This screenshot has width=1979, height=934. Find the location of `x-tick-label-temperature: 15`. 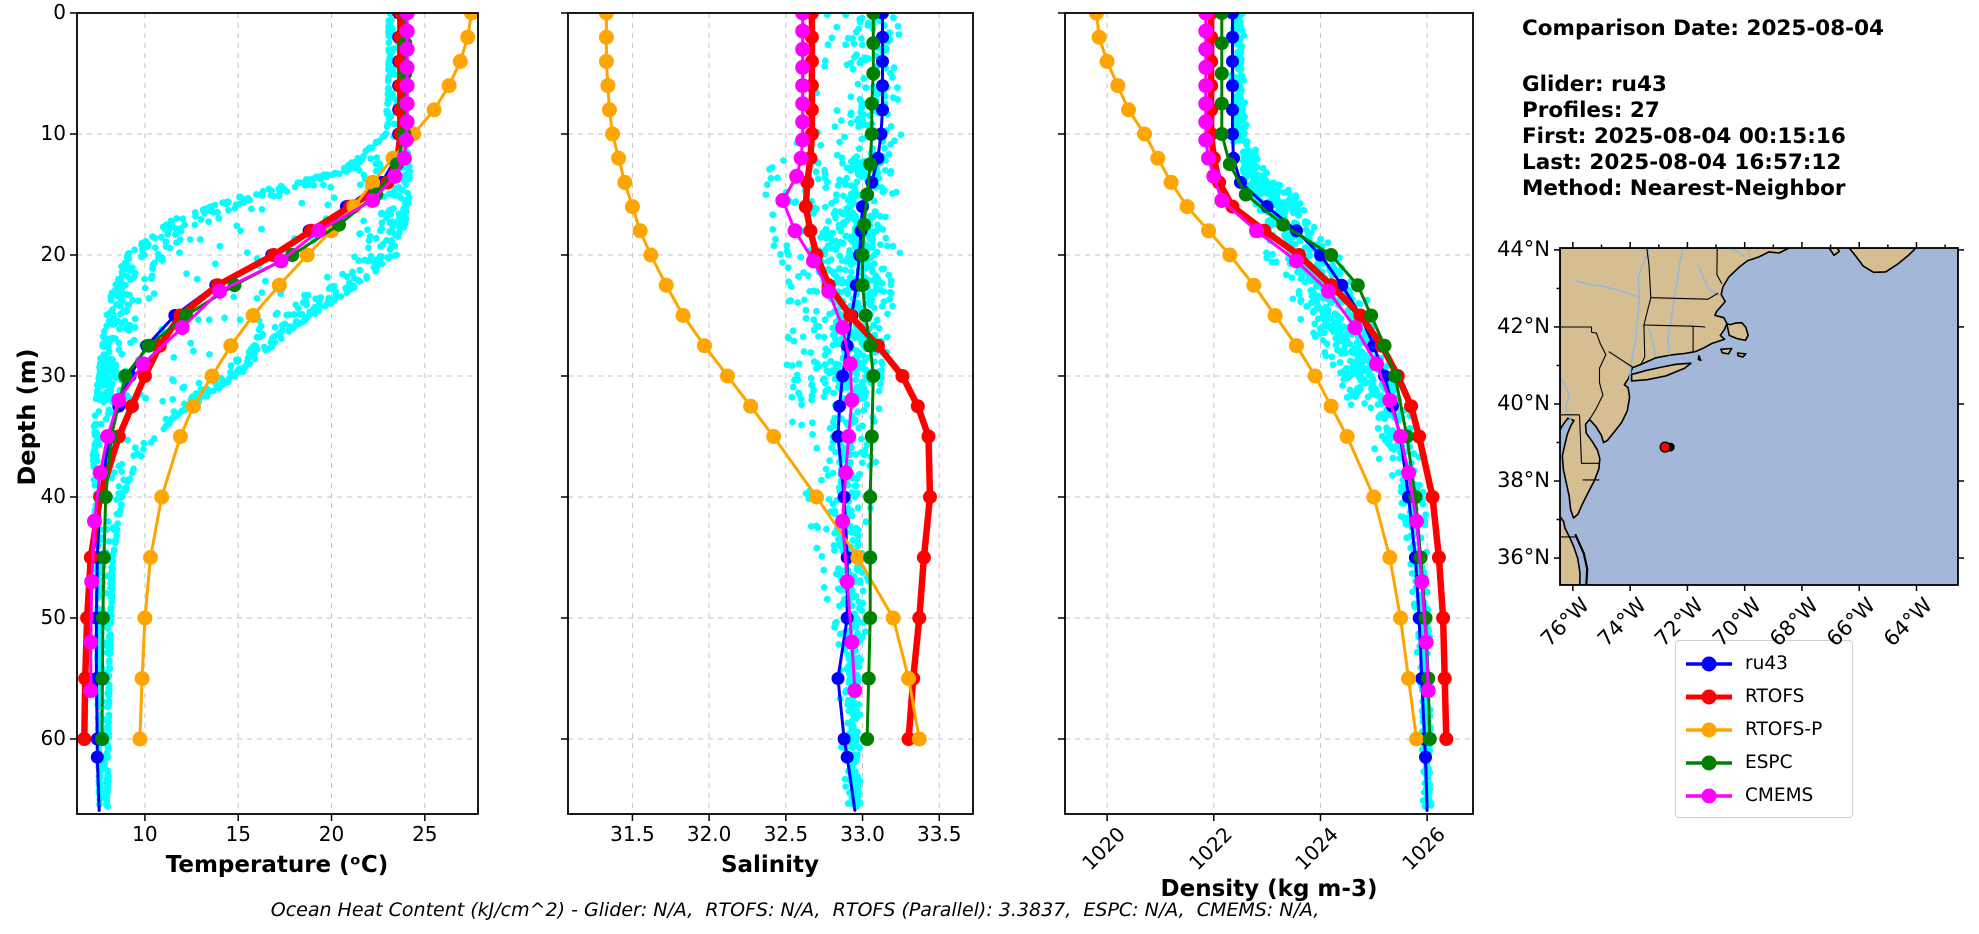

x-tick-label-temperature: 15 is located at coordinates (238, 834).